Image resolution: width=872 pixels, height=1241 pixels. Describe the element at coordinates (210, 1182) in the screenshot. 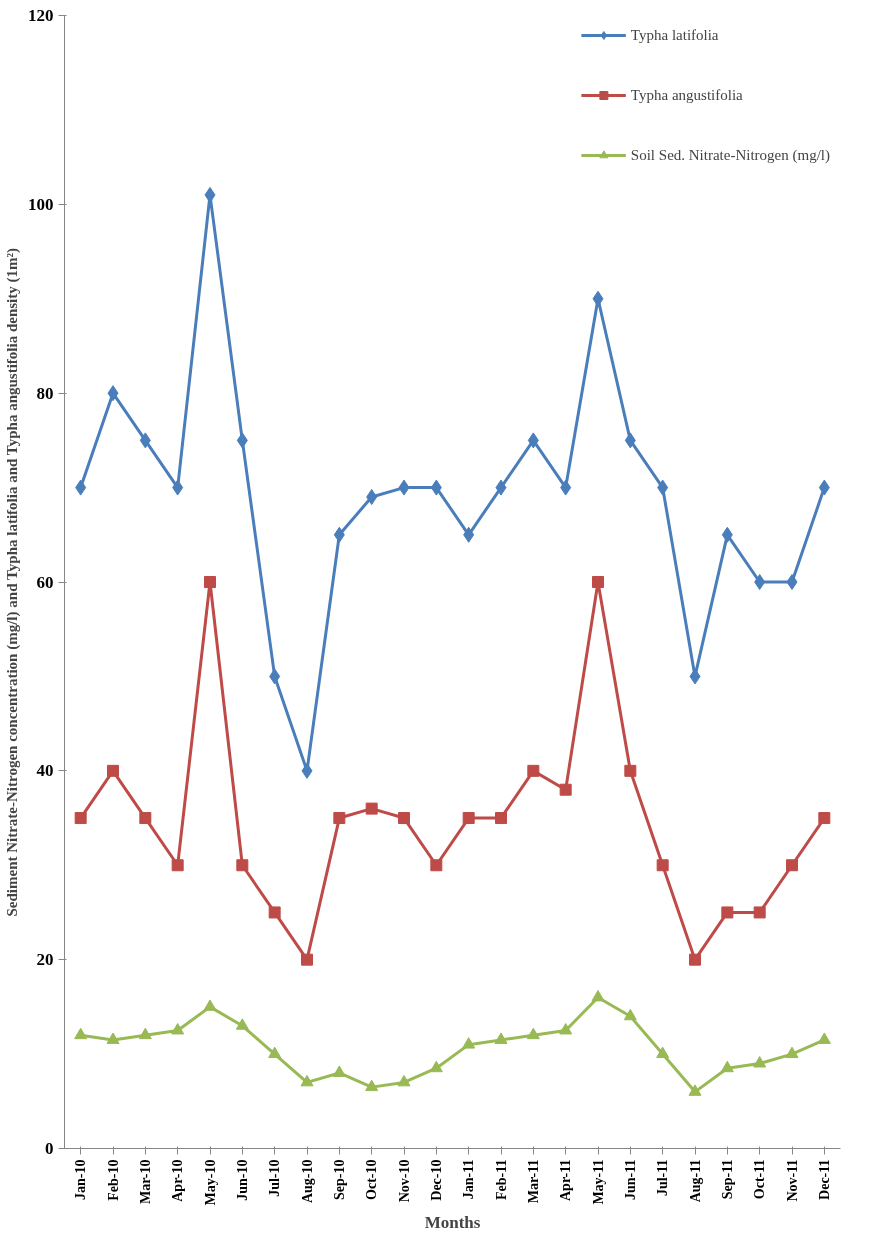

I see `x-tick-label: May-10` at that location.